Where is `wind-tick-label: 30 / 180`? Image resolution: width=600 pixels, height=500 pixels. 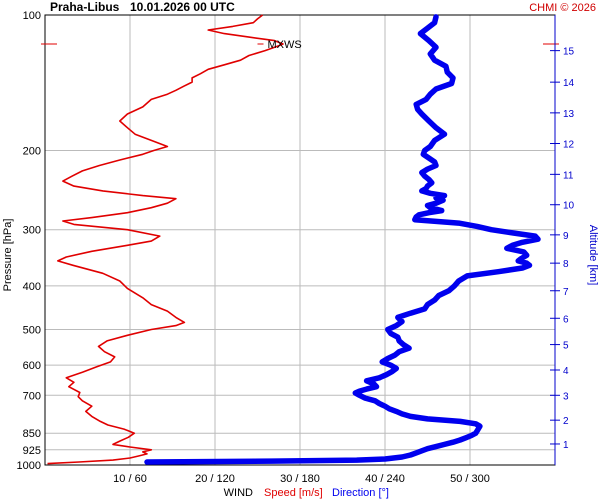
wind-tick-label: 30 / 180 is located at coordinates (300, 479).